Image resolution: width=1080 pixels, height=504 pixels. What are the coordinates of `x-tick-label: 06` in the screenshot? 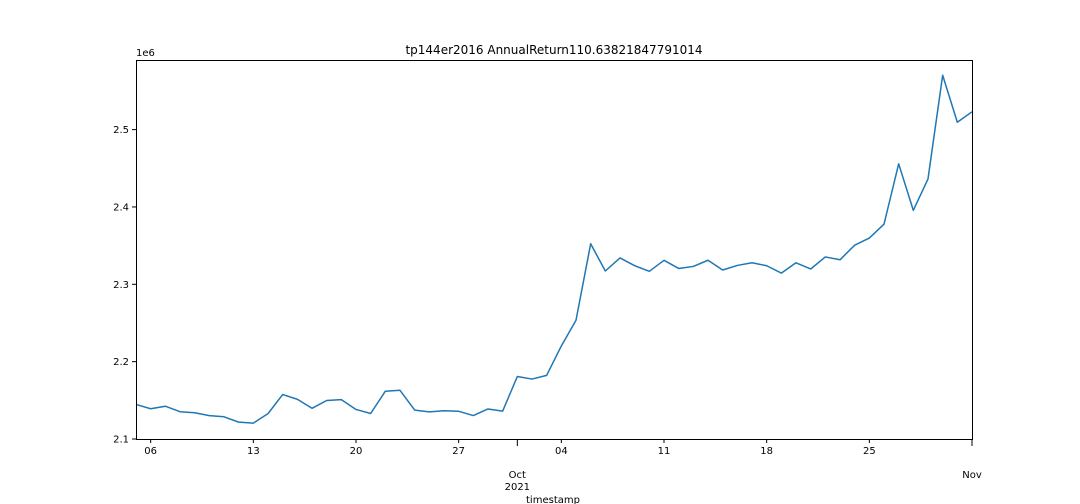 It's located at (150, 451).